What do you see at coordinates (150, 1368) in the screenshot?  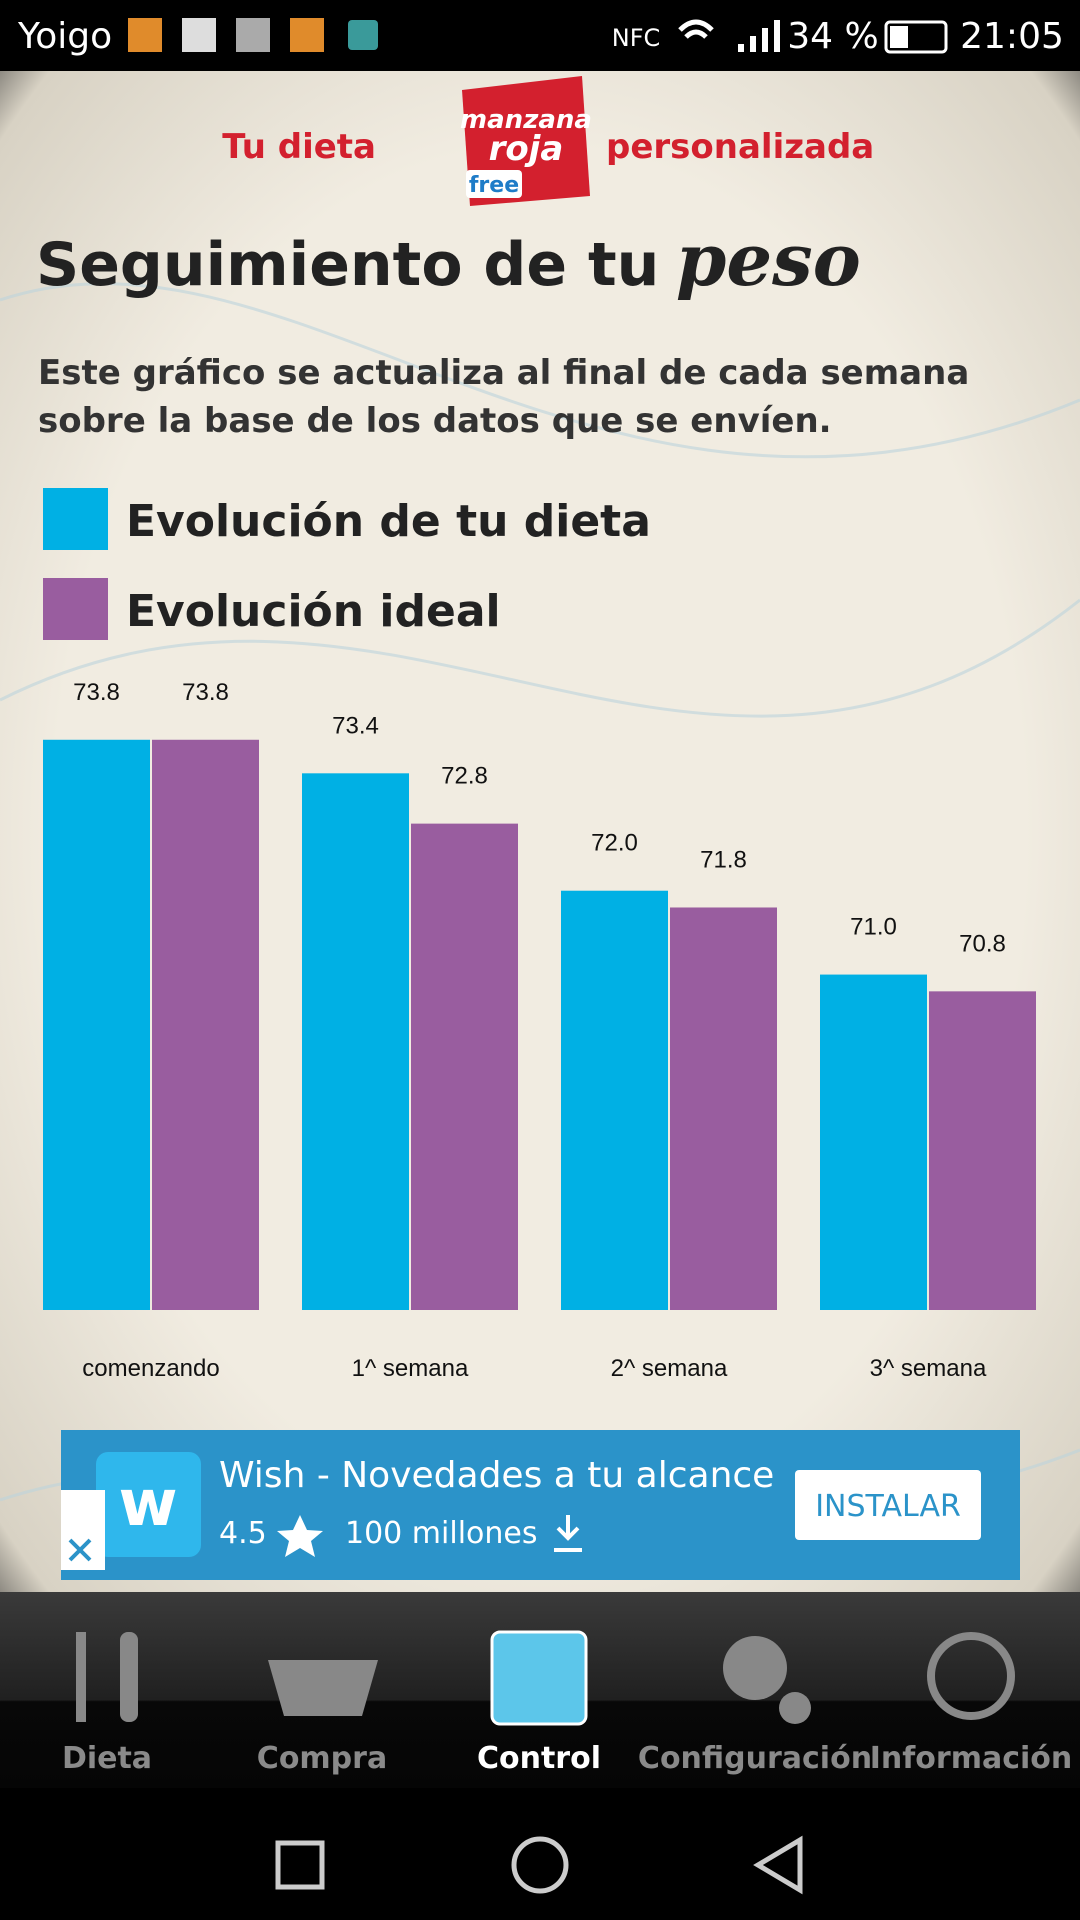 I see `x-tick-label: comenzando` at bounding box center [150, 1368].